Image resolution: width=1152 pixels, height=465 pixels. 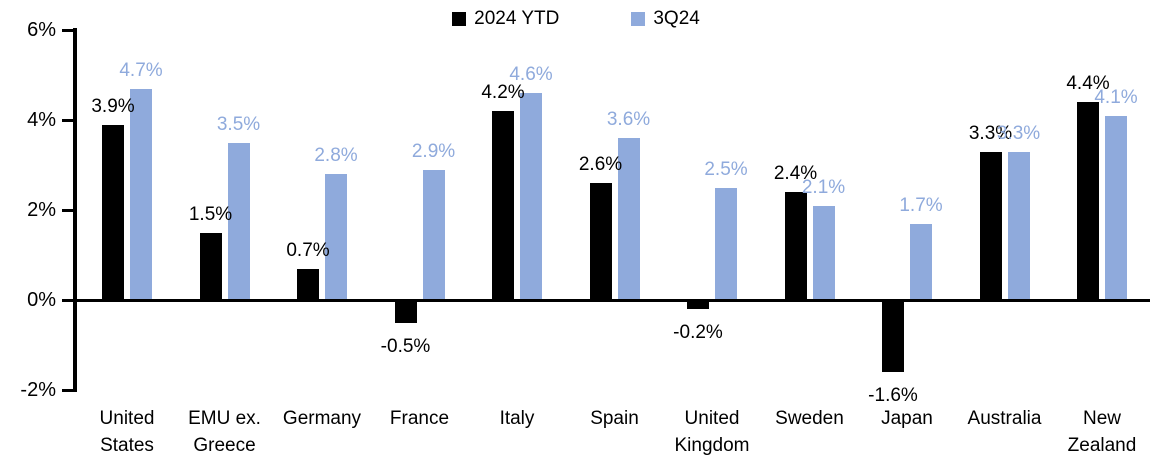 I want to click on bar-label-3q24-france: 2.9%, so click(x=433, y=151).